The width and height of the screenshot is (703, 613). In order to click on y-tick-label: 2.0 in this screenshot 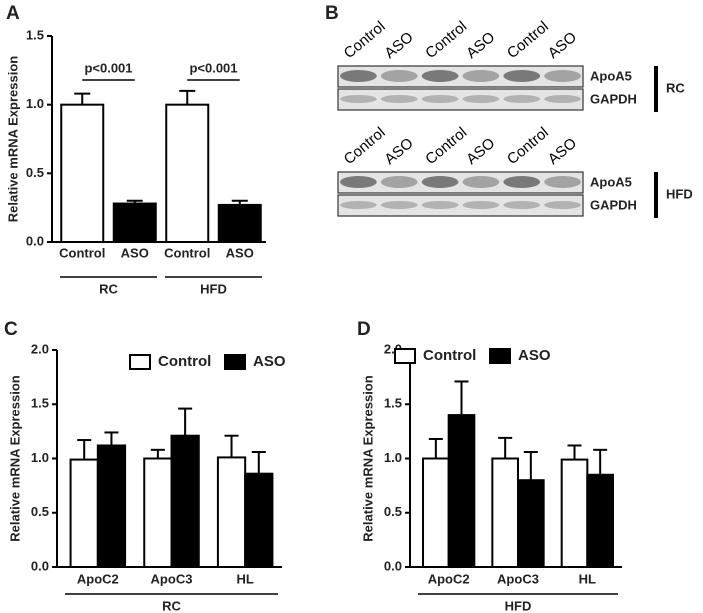, I will do `click(40, 348)`.